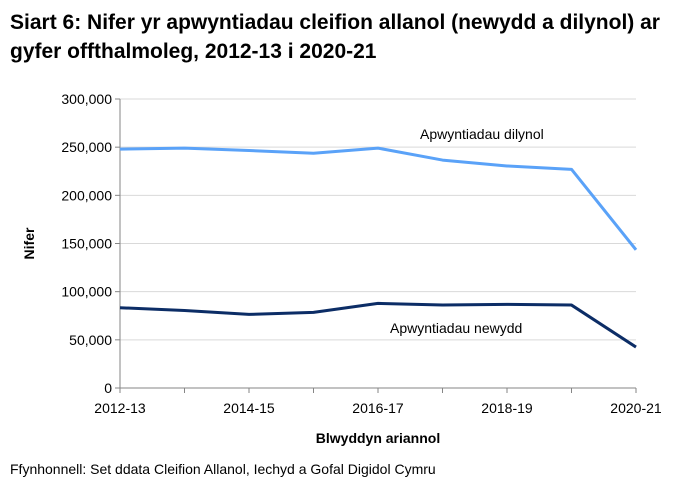  Describe the element at coordinates (456, 328) in the screenshot. I see `series-label-newydd: Apwyntiadau newydd` at that location.